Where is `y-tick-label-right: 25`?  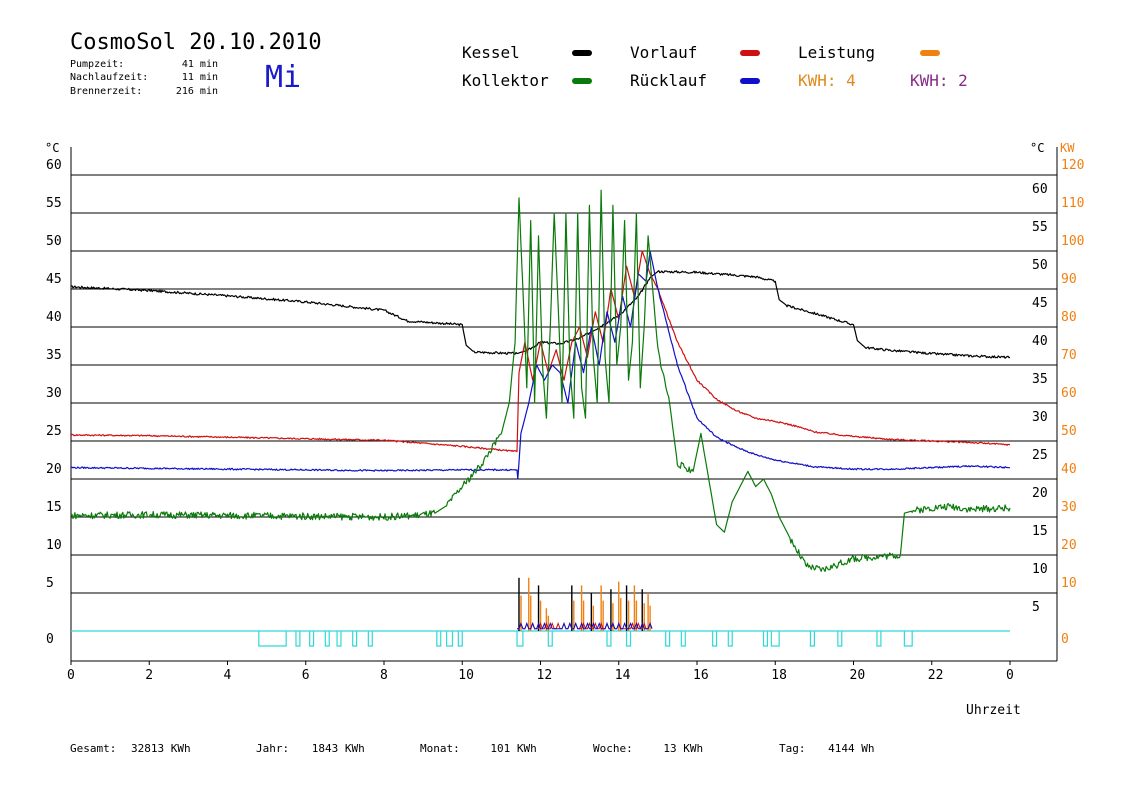
y-tick-label-right: 25 is located at coordinates (1040, 455).